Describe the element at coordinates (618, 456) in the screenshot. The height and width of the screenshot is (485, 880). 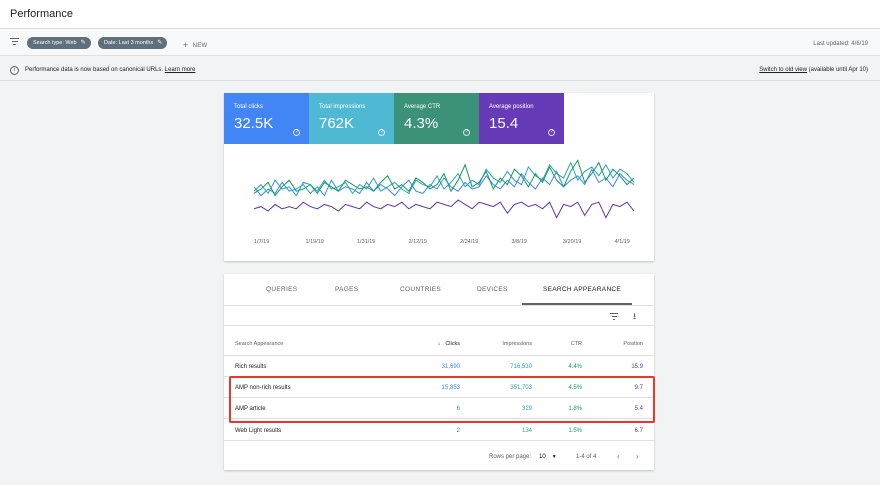
I see `chevron-left-icon: ‹` at that location.